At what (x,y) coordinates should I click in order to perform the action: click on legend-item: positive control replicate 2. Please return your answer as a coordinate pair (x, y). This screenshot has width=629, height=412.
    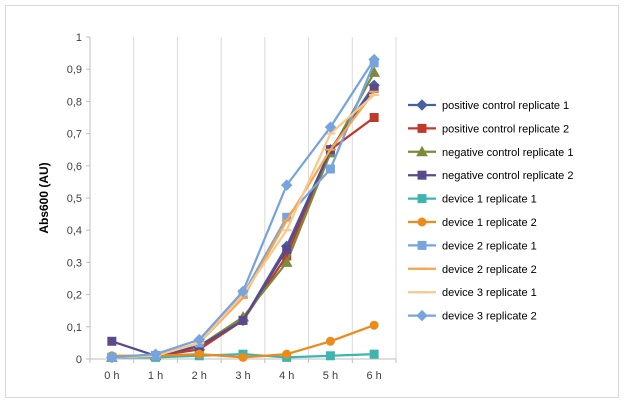
    Looking at the image, I should click on (488, 129).